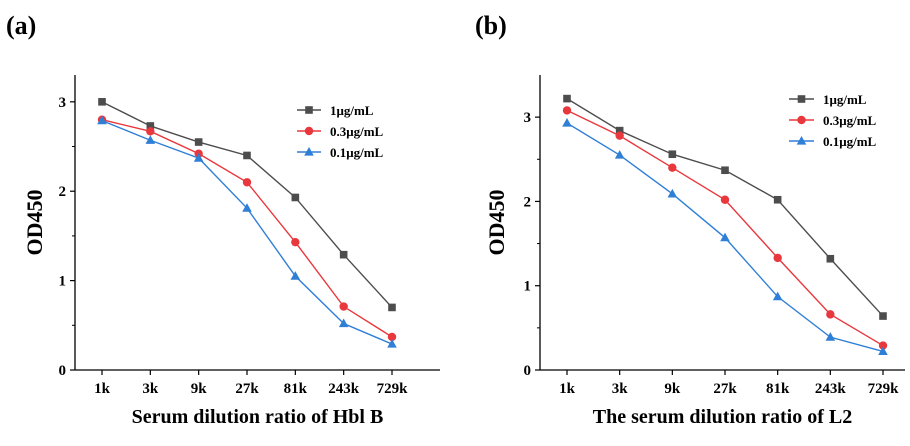  I want to click on x-axis-title: The serum dilution ratio of L2, so click(722, 417).